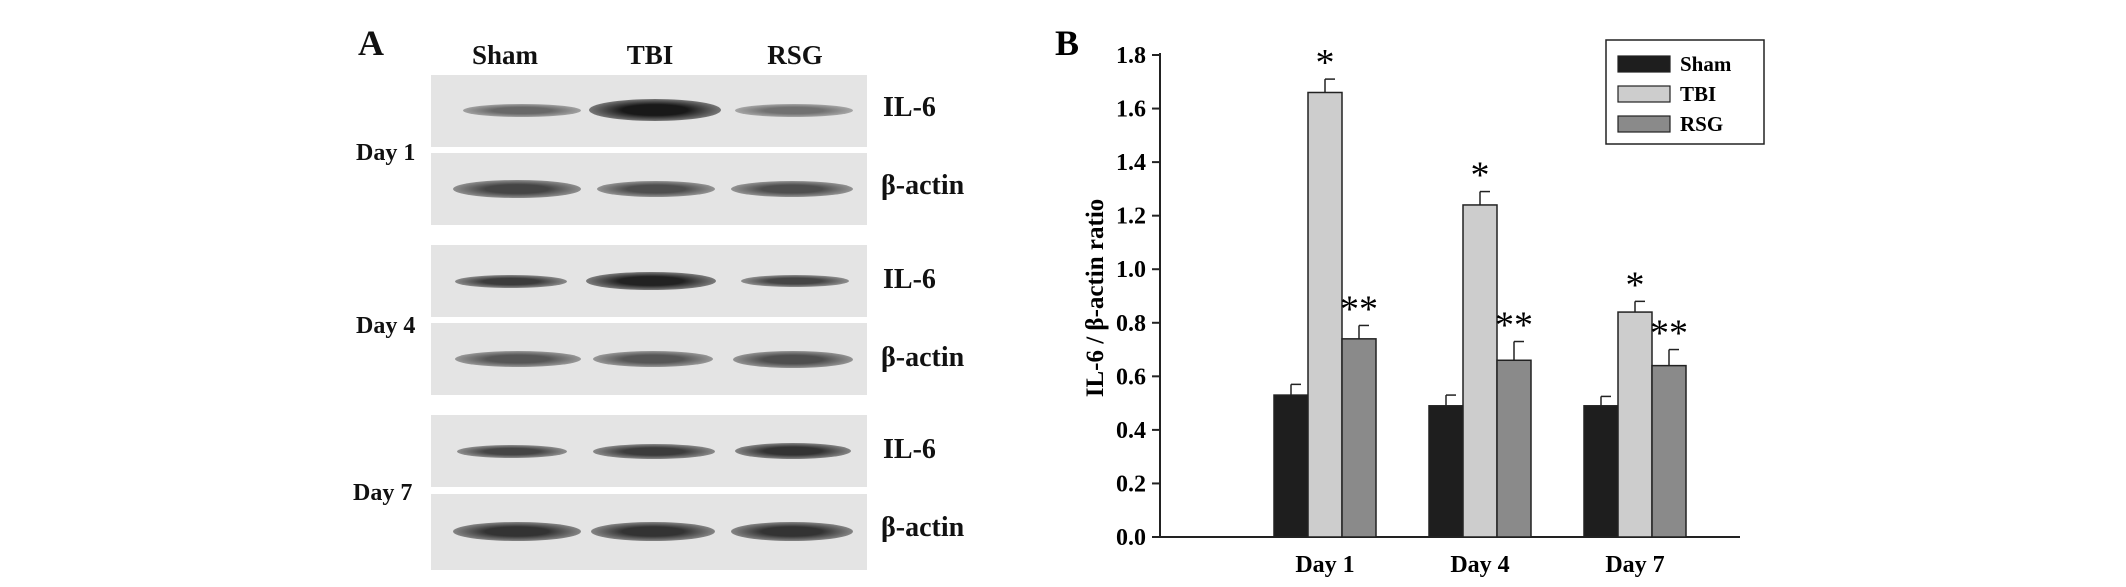 This screenshot has width=2126, height=587. I want to click on blot-strip-day1-il6, so click(649, 111).